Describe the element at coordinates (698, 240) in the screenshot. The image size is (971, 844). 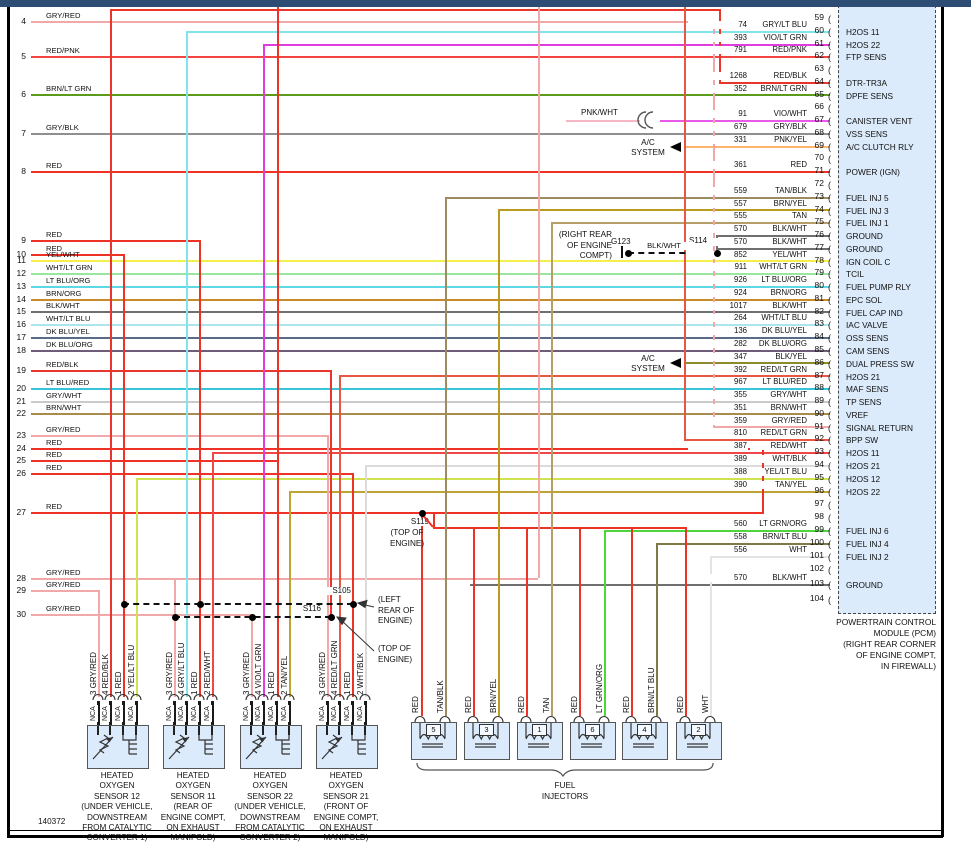
I see `splice-s114-label: S114` at that location.